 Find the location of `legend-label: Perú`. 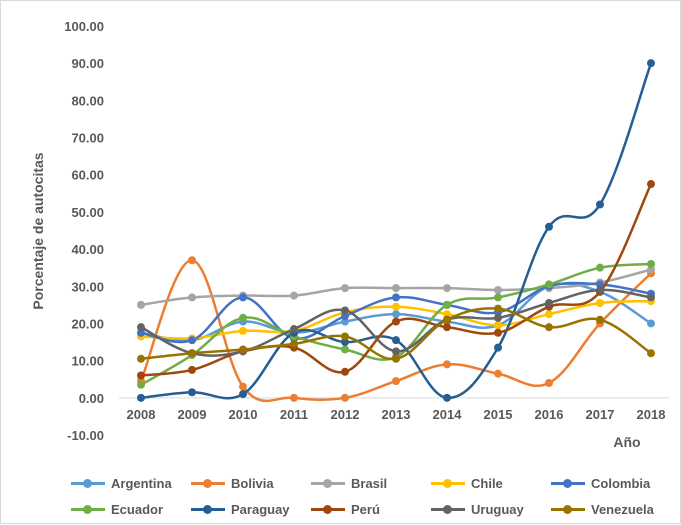

legend-label: Perú is located at coordinates (365, 509).